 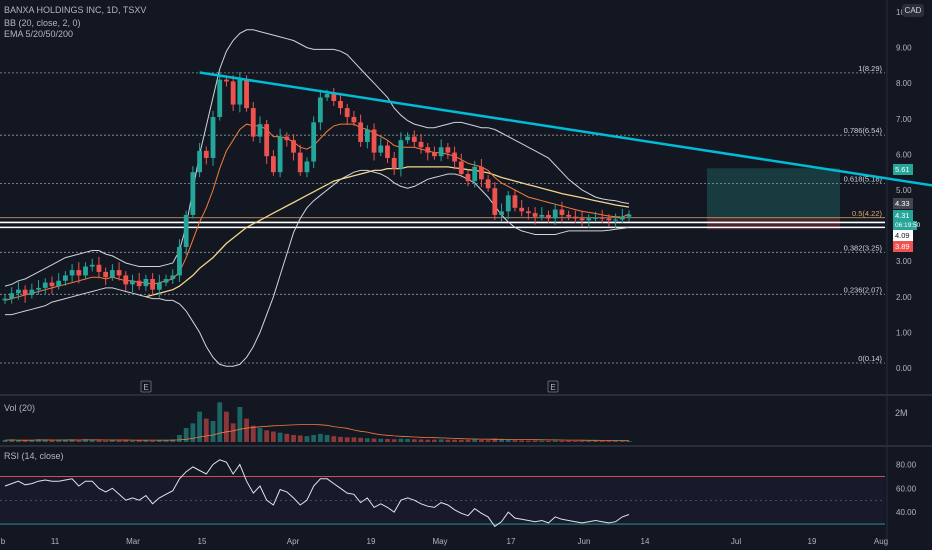 I want to click on x-tick-label: b, so click(x=3, y=541).